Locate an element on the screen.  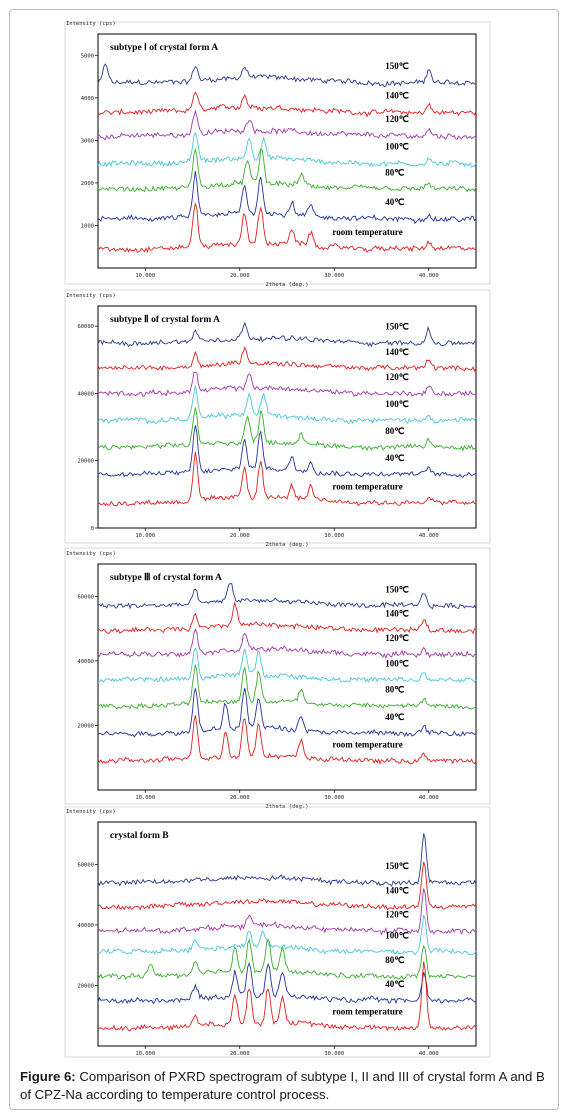
y-tick-label: 2000 is located at coordinates (87, 184).